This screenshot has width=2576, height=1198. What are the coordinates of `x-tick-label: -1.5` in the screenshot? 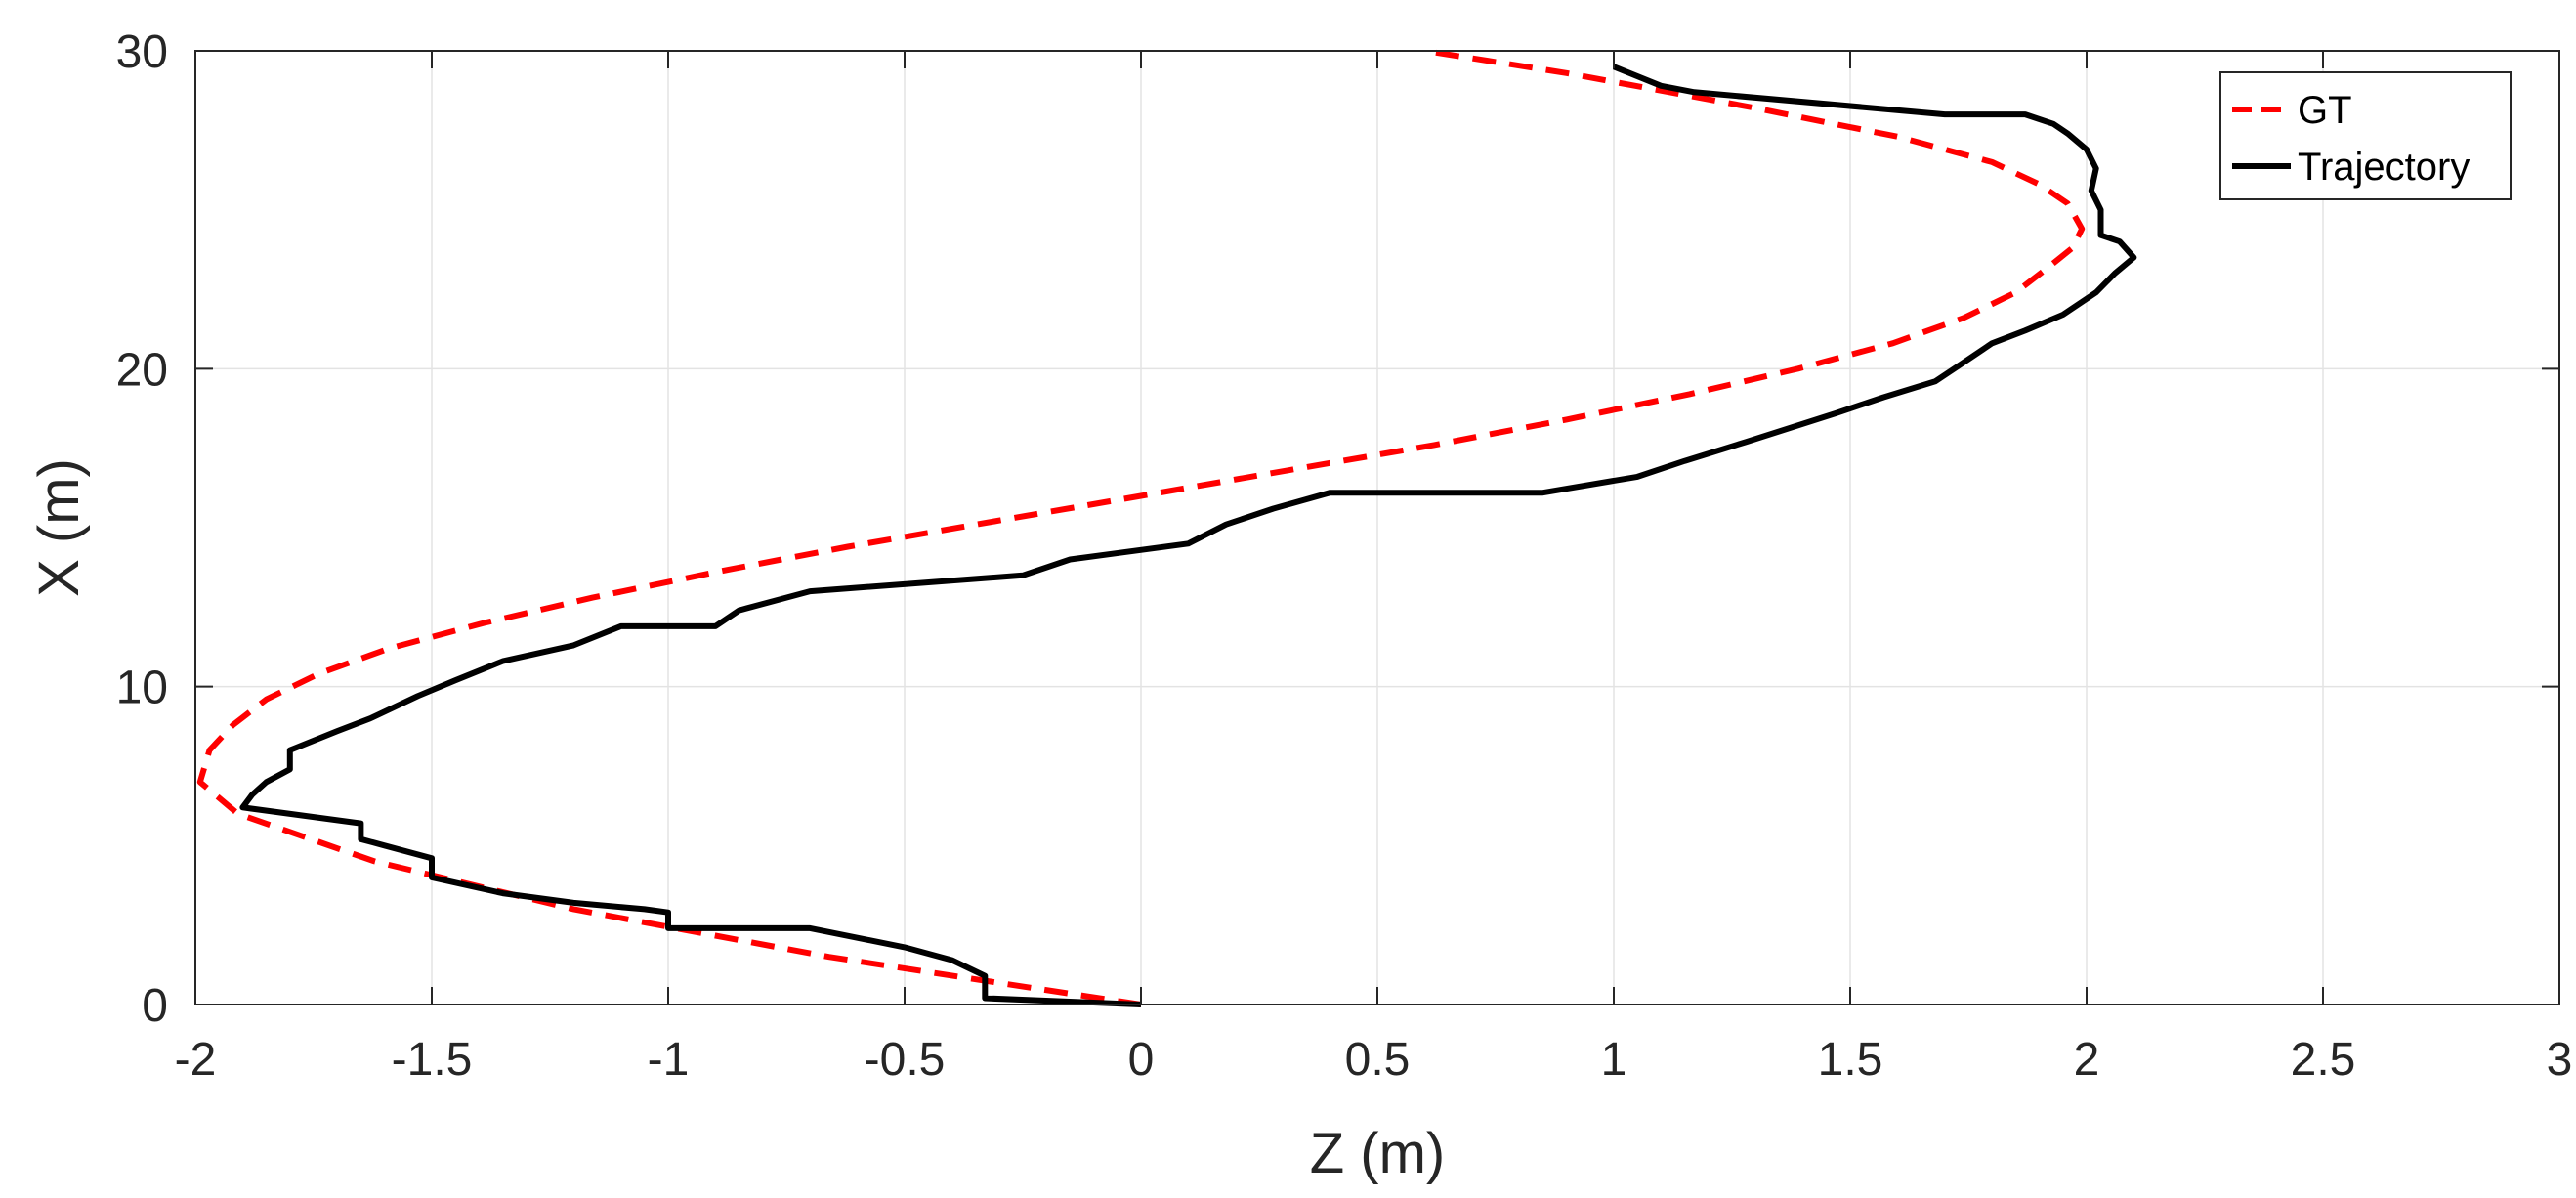 It's located at (432, 1060).